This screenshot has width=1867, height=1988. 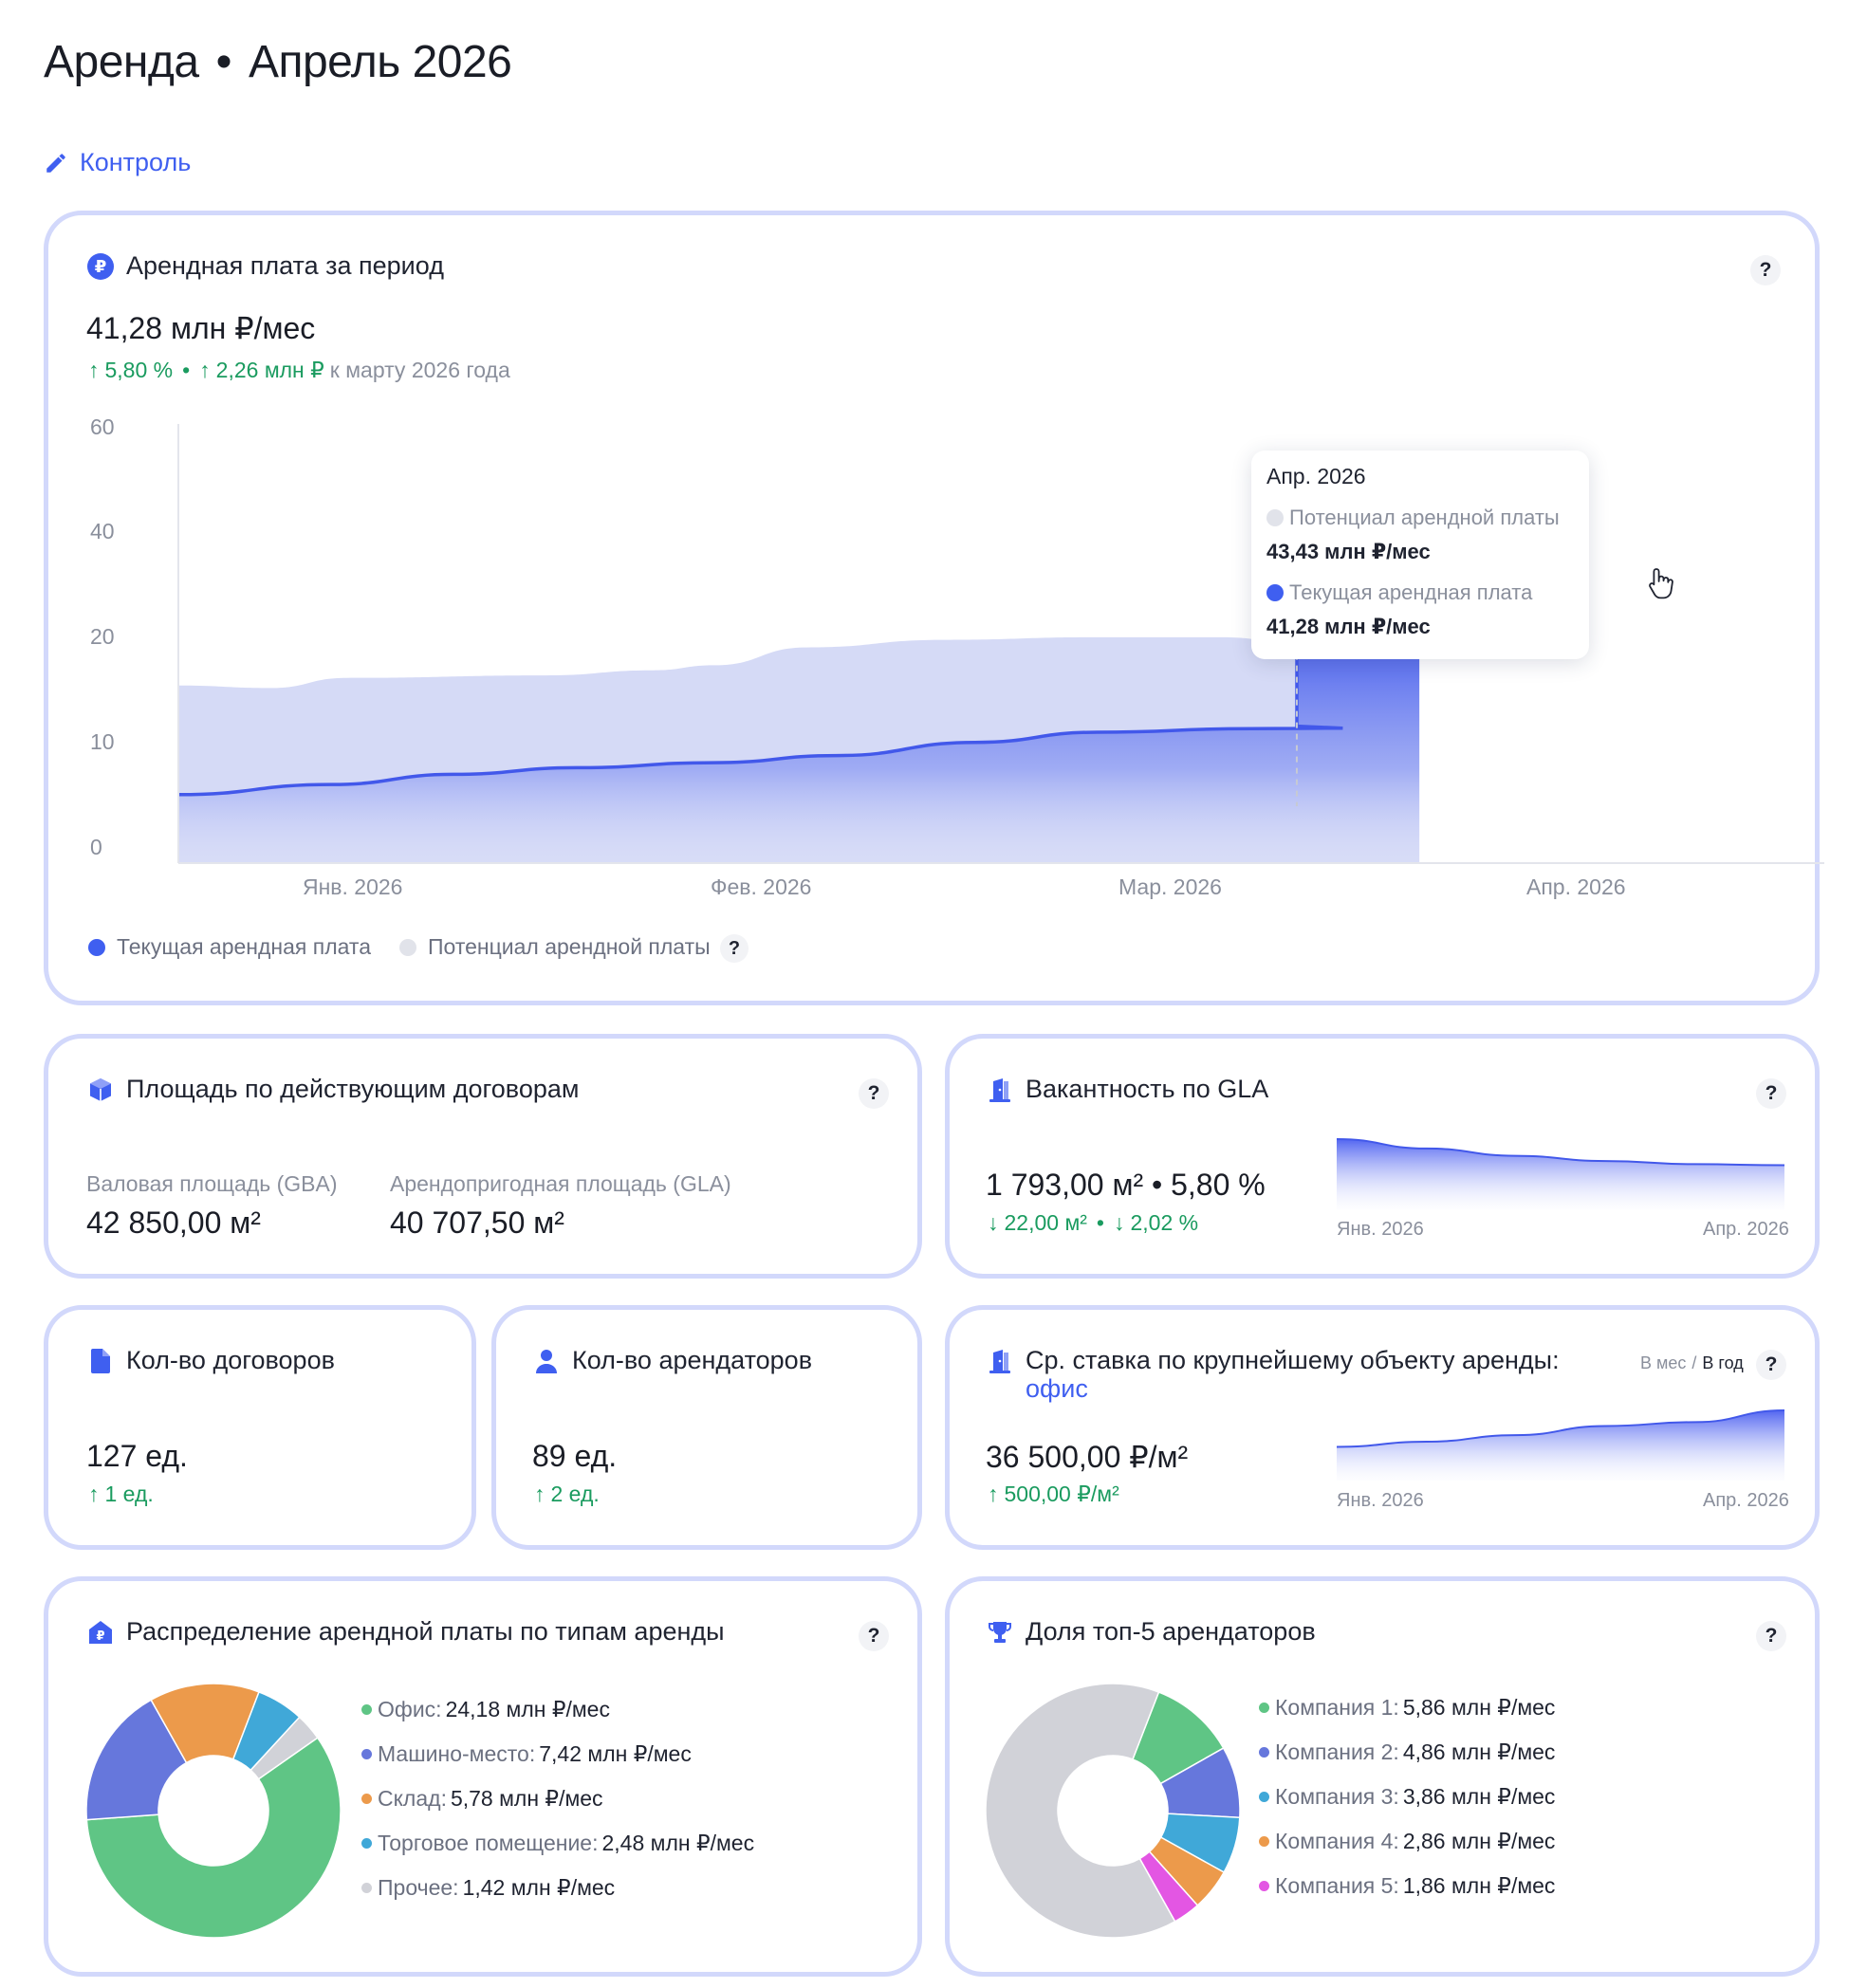 What do you see at coordinates (1348, 551) in the screenshot?
I see `tooltip-potential-value: 43,43 млн ₽/мес` at bounding box center [1348, 551].